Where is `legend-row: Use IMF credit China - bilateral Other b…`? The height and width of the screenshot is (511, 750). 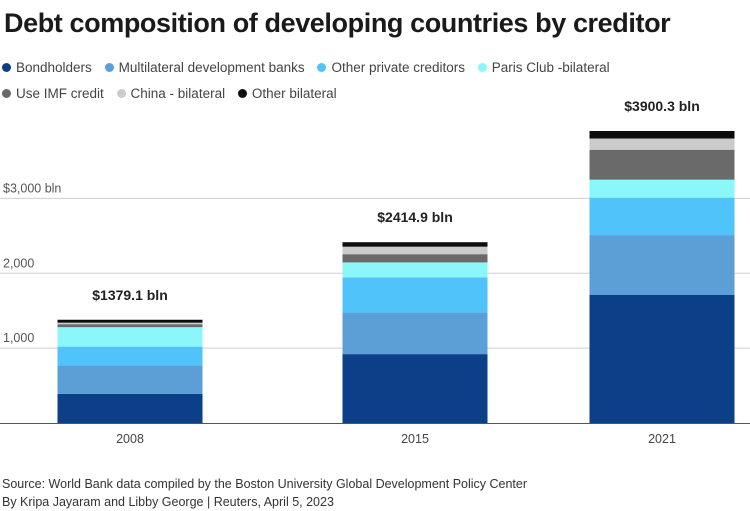
legend-row: Use IMF credit China - bilateral Other b… is located at coordinates (352, 99).